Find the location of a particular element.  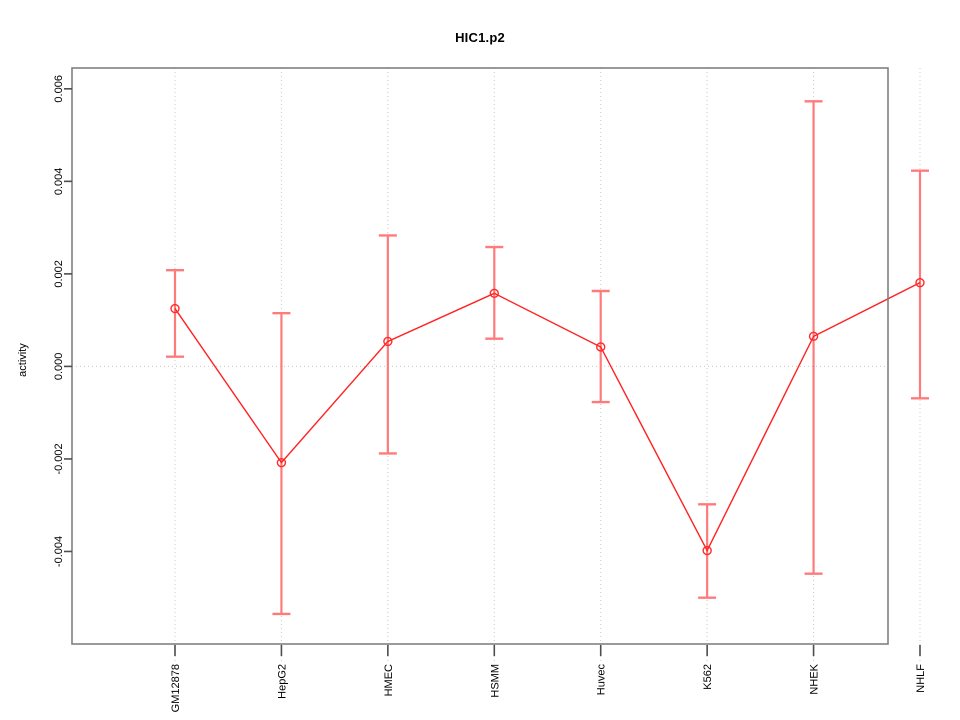

y-tick-label-2: 0.002 is located at coordinates (59, 274).